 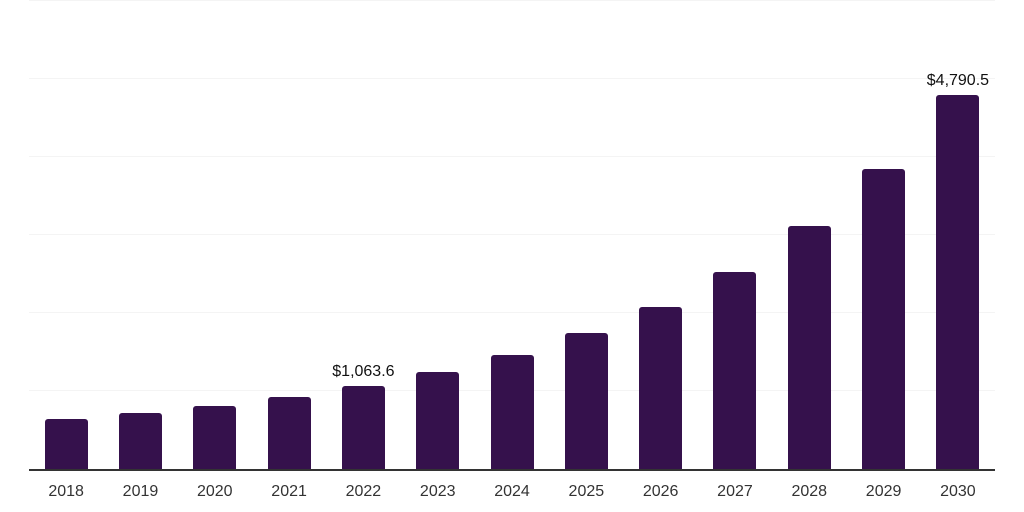 I want to click on x-tick-label: 2029, so click(x=883, y=491).